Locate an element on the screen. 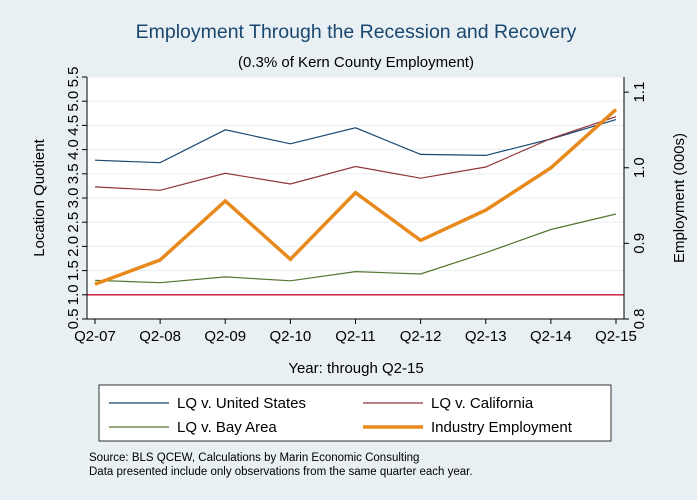 This screenshot has width=697, height=500. x-tick-label: Q2-10 is located at coordinates (291, 336).